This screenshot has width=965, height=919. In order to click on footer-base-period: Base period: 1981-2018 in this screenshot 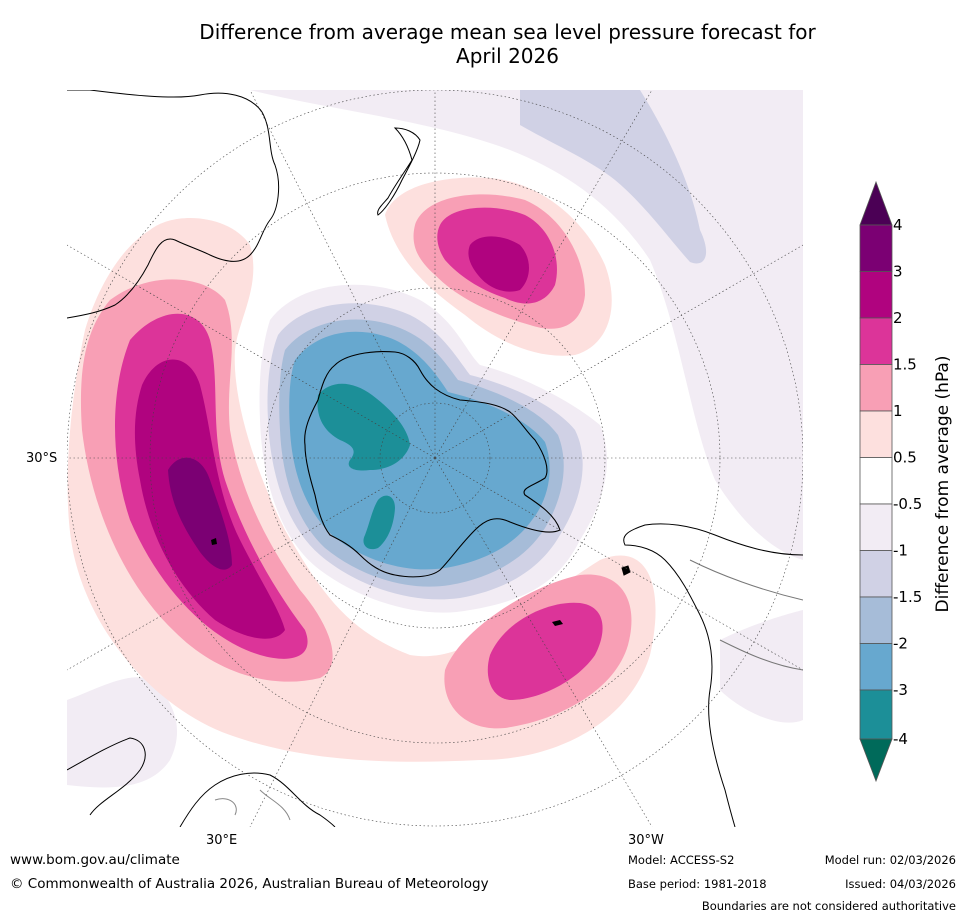, I will do `click(697, 884)`.